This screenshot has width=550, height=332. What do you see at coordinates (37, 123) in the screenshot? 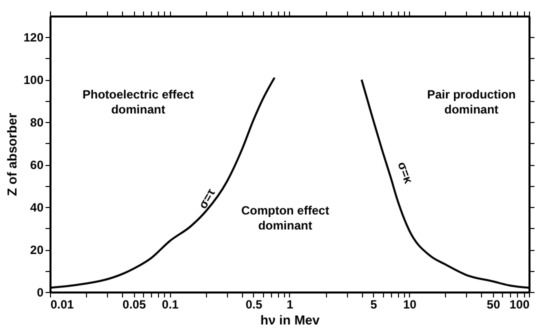
I see `y-tick-label: 80` at bounding box center [37, 123].